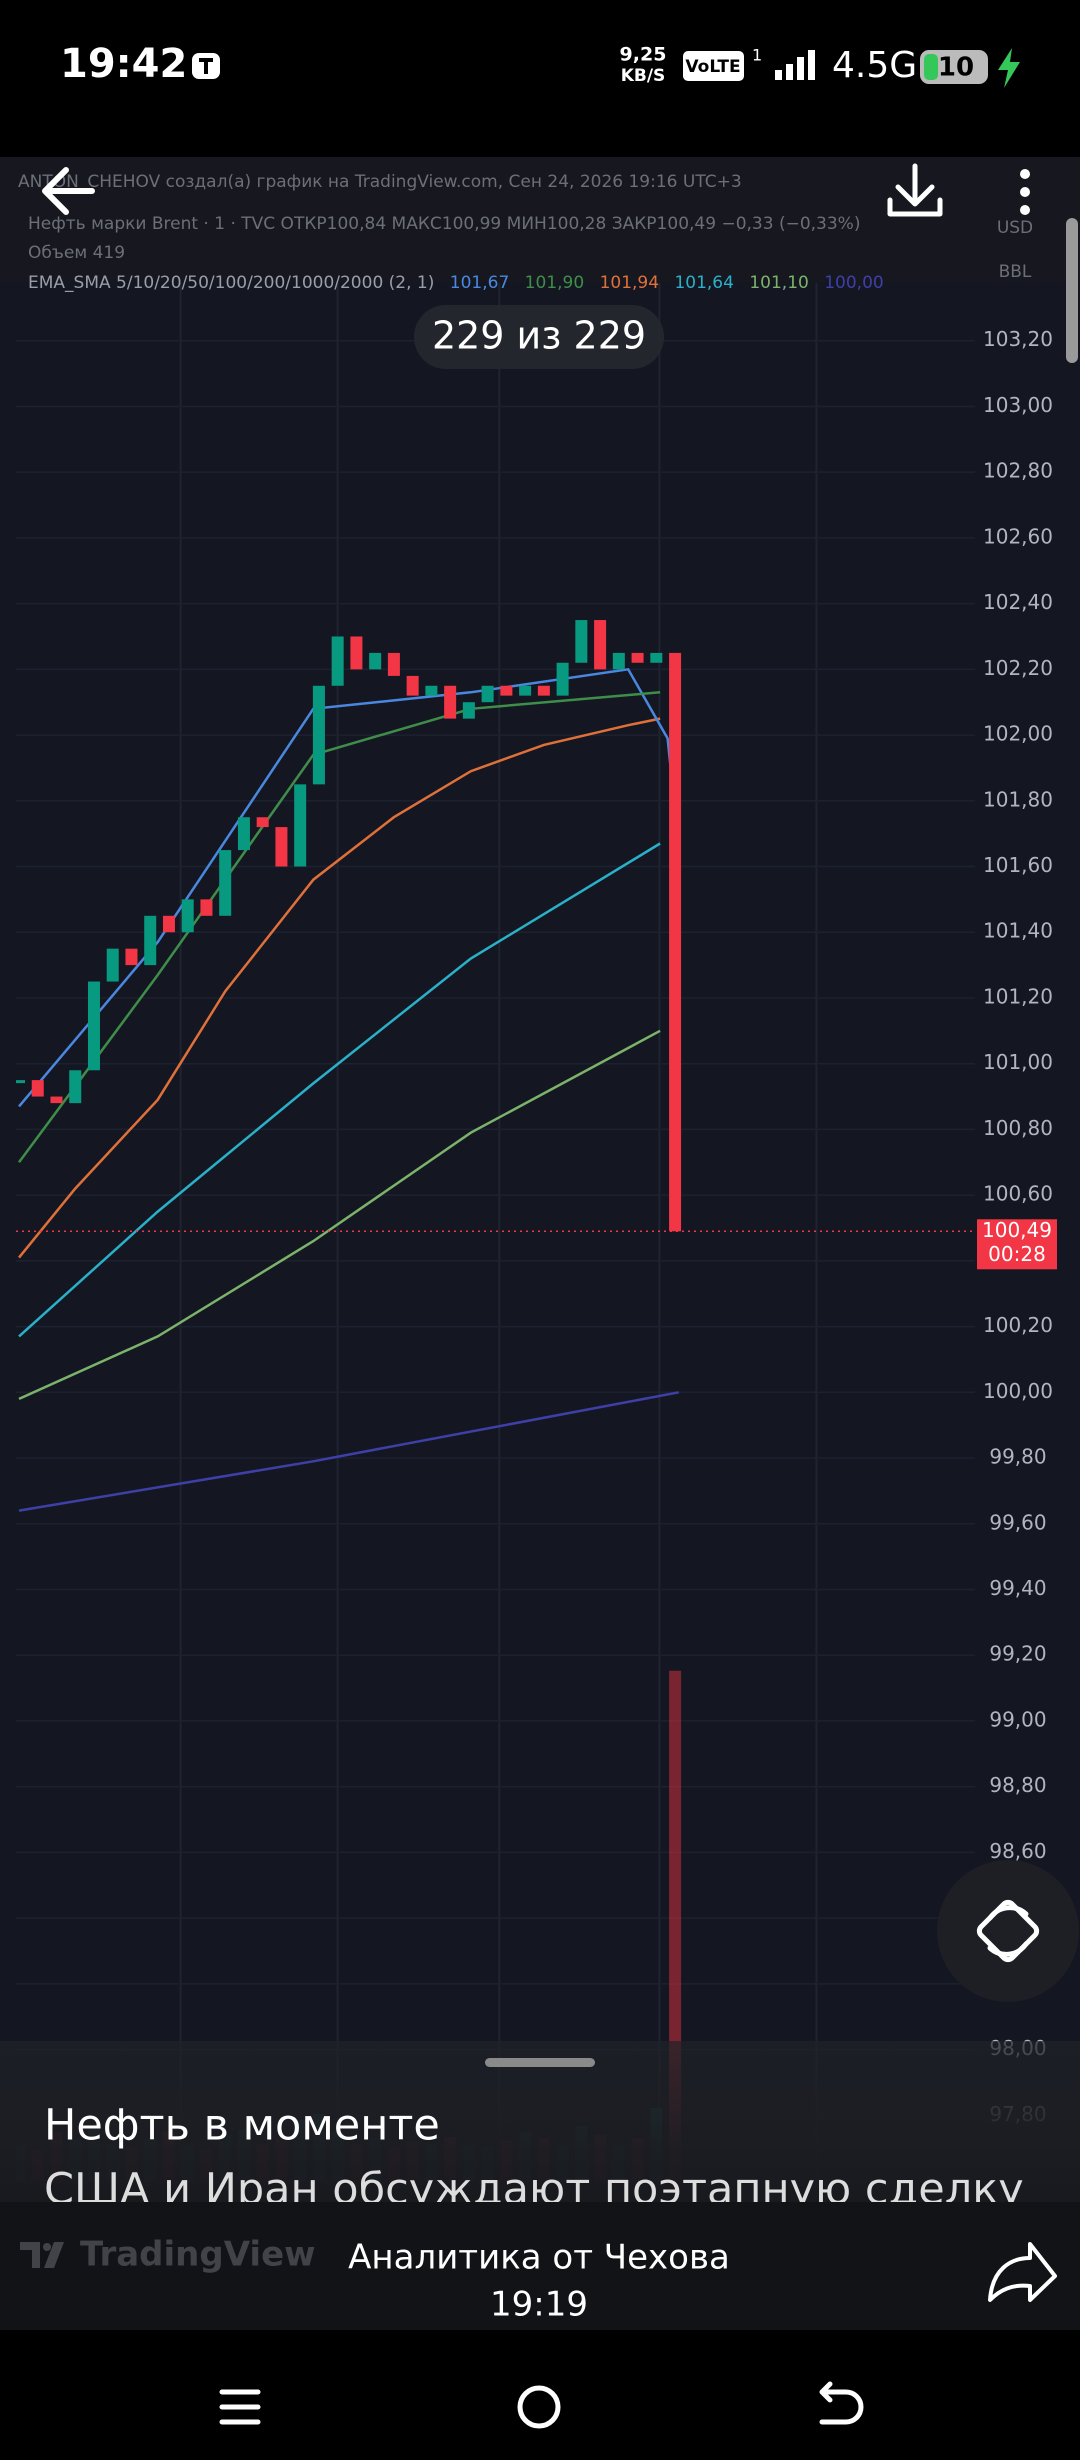 Image resolution: width=1080 pixels, height=2460 pixels. I want to click on sim: 1, so click(757, 55).